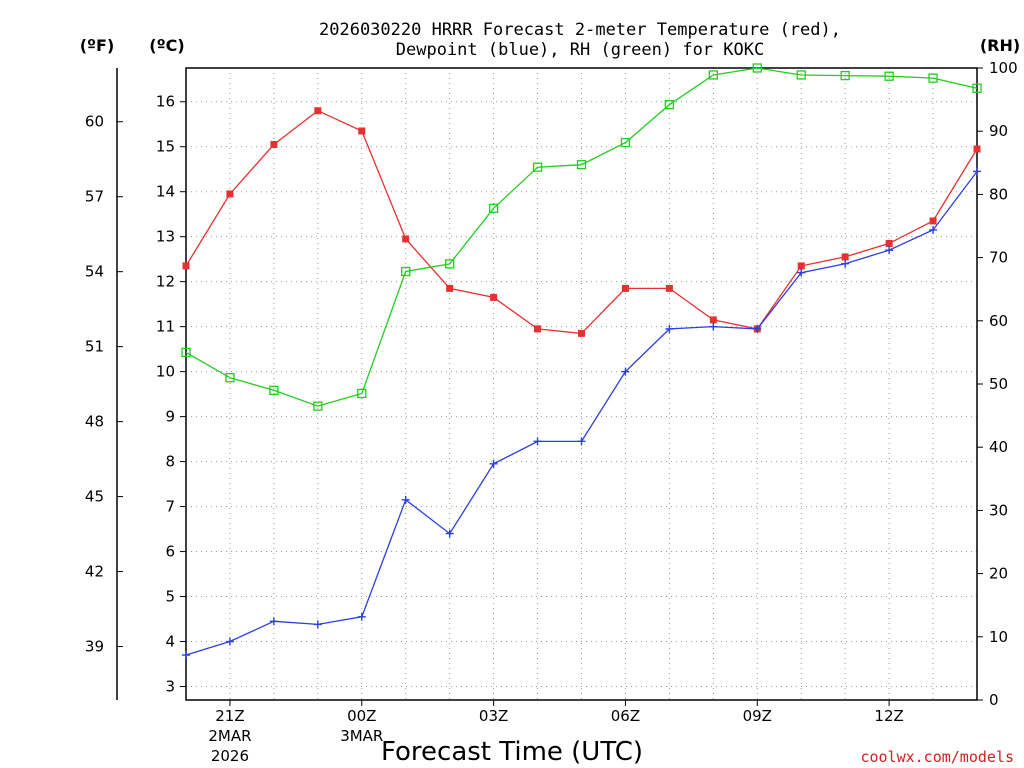 The height and width of the screenshot is (768, 1024). What do you see at coordinates (97, 45) in the screenshot?
I see `fahrenheit-unit-label: (ºF)` at bounding box center [97, 45].